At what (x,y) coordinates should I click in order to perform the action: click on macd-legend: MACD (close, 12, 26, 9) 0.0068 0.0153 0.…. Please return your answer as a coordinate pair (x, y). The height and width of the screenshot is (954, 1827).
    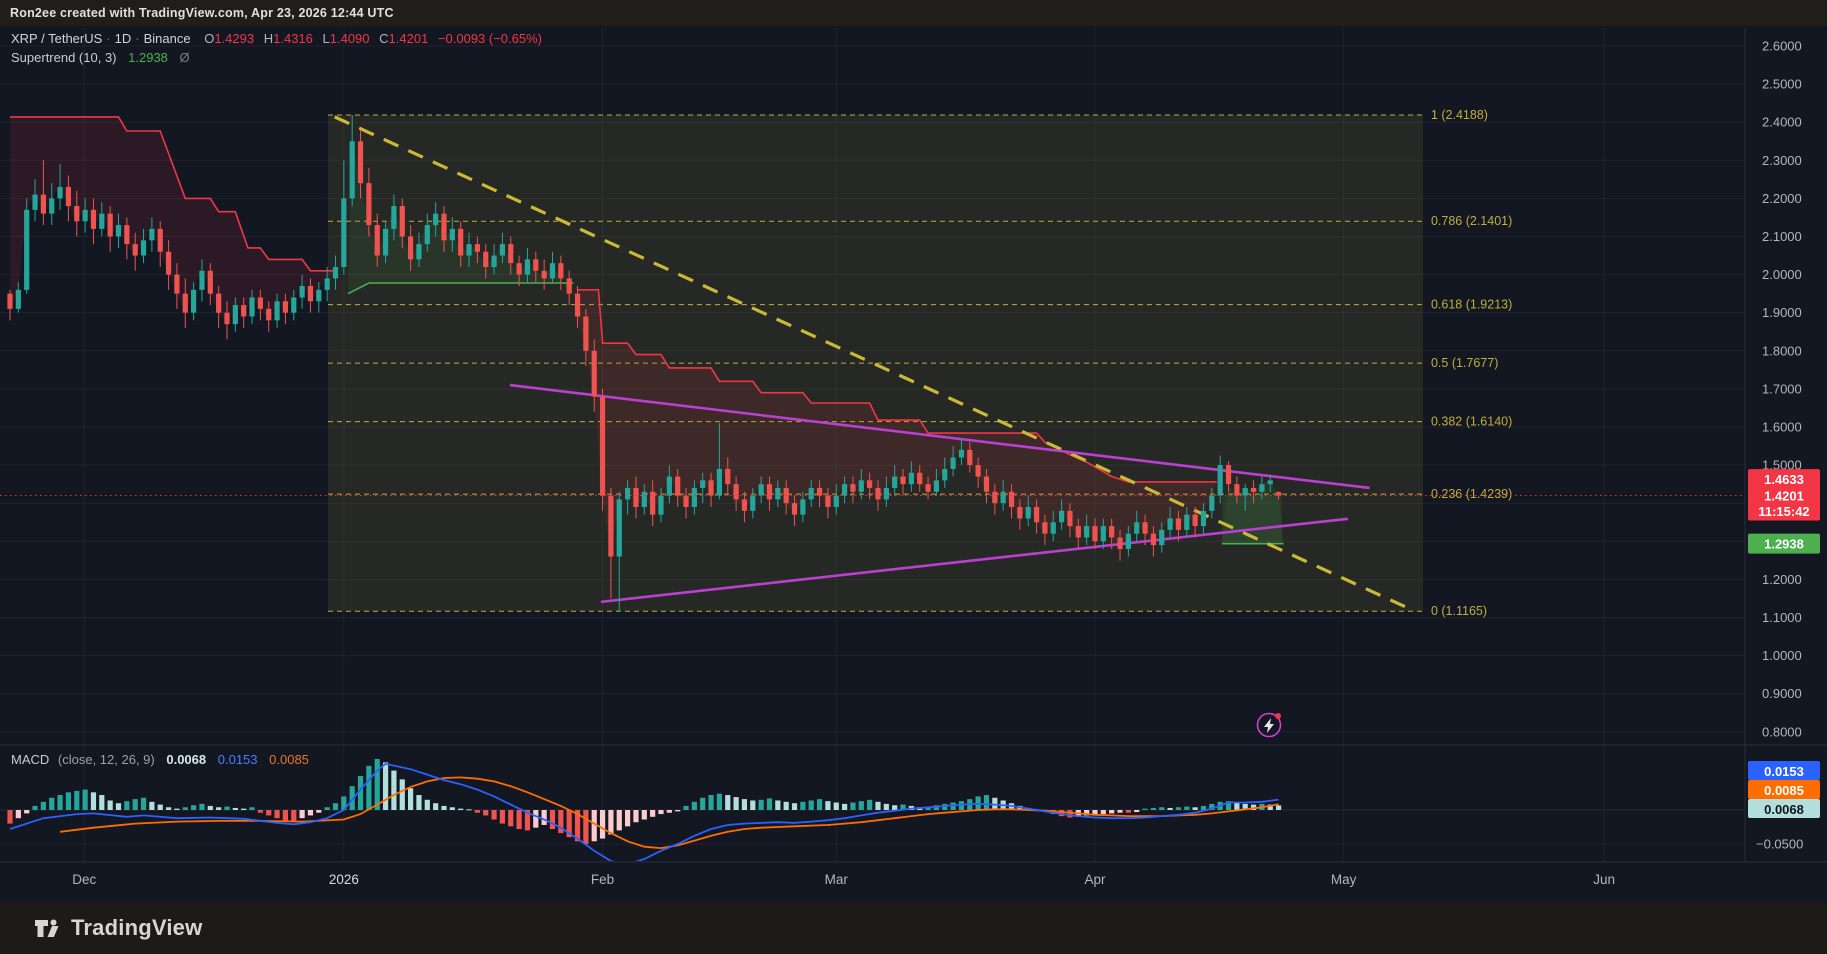
    Looking at the image, I should click on (160, 759).